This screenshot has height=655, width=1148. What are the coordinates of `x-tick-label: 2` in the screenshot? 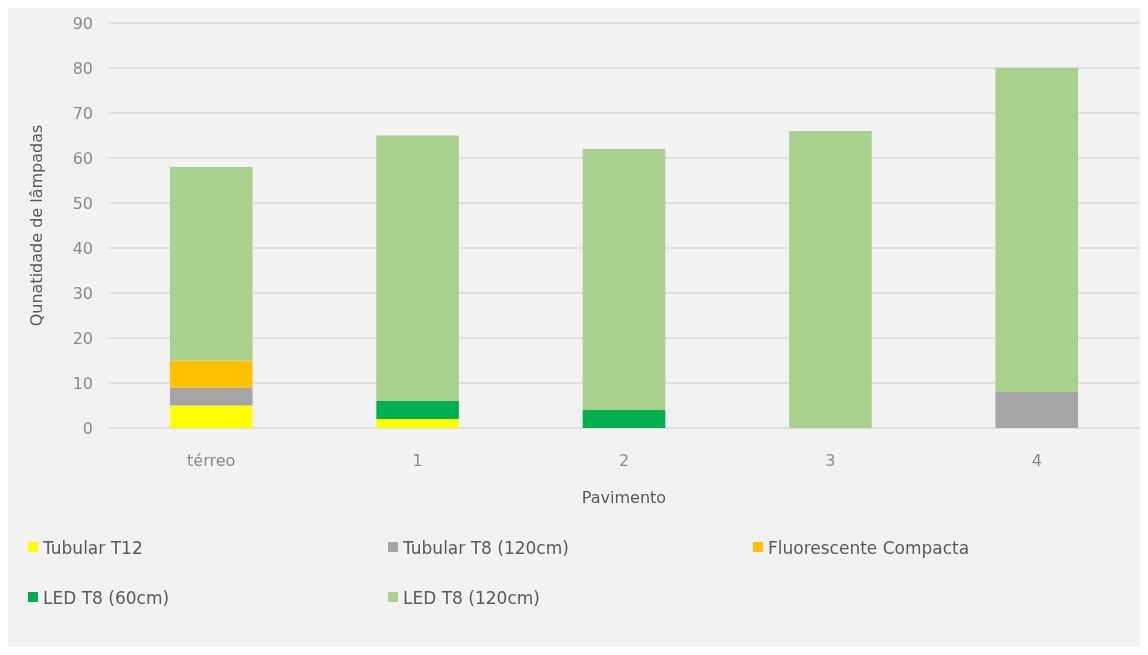 It's located at (624, 460).